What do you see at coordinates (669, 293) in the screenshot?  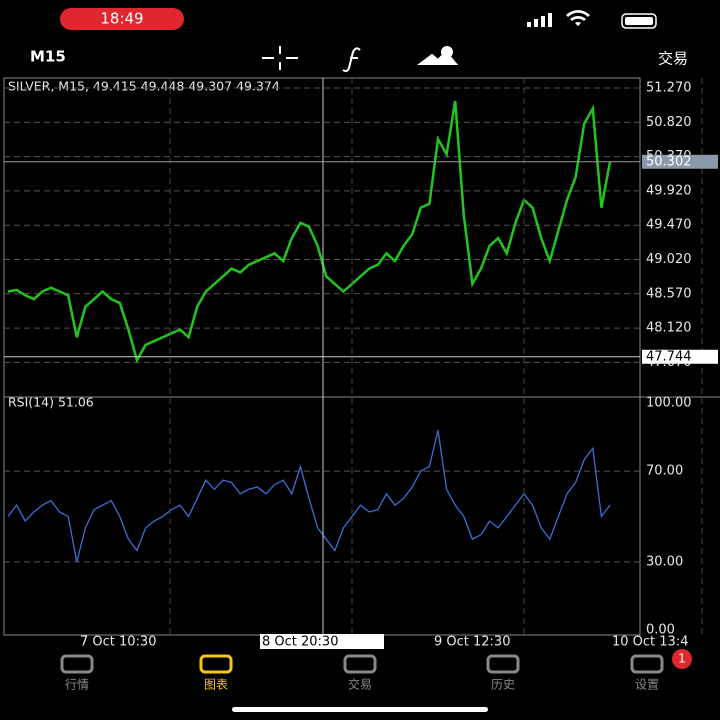 I see `y-tick-label: 48.570` at bounding box center [669, 293].